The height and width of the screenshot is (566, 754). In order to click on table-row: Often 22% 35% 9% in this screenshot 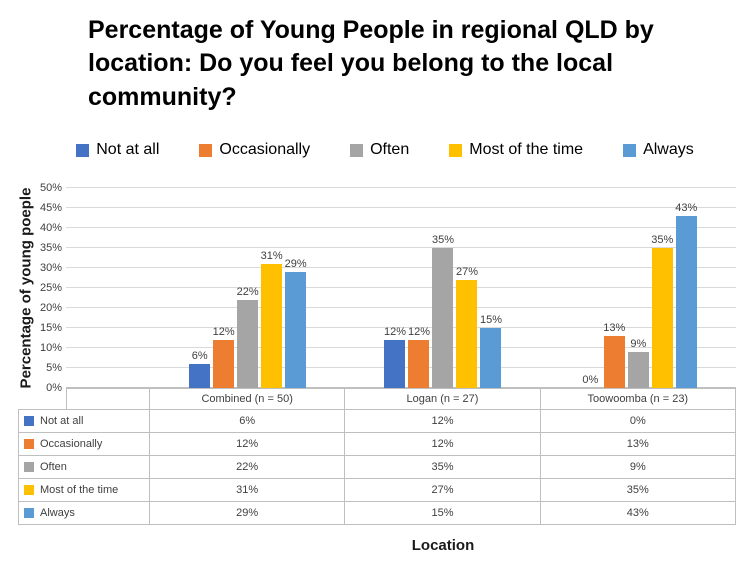, I will do `click(377, 467)`.